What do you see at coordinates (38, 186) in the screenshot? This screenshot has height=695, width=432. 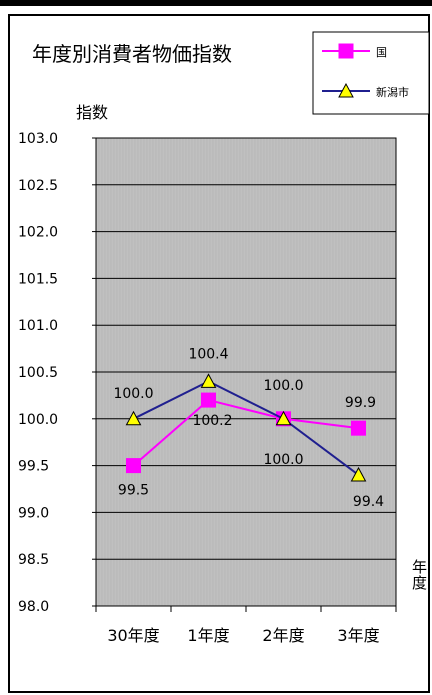 I see `y-tick-label: 102.5` at bounding box center [38, 186].